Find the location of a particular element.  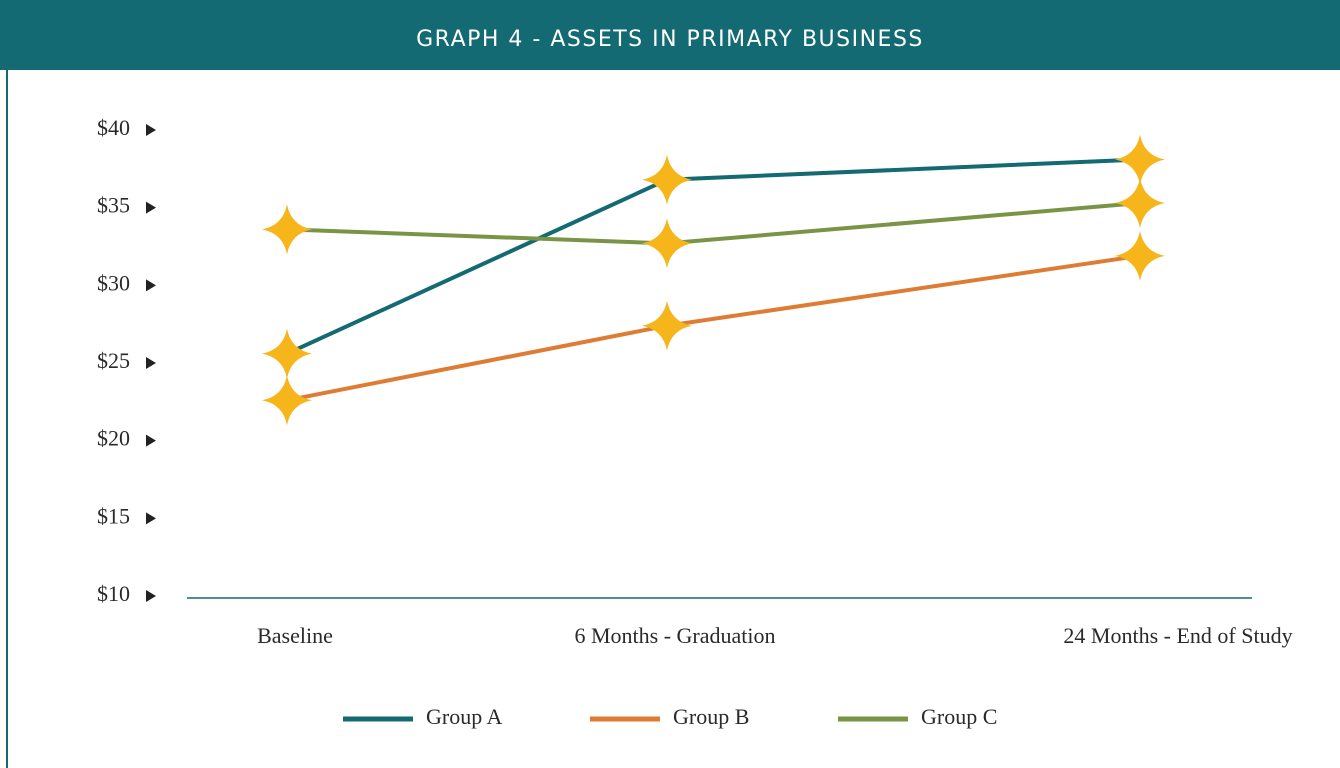

x-tick-label: Baseline is located at coordinates (295, 635).